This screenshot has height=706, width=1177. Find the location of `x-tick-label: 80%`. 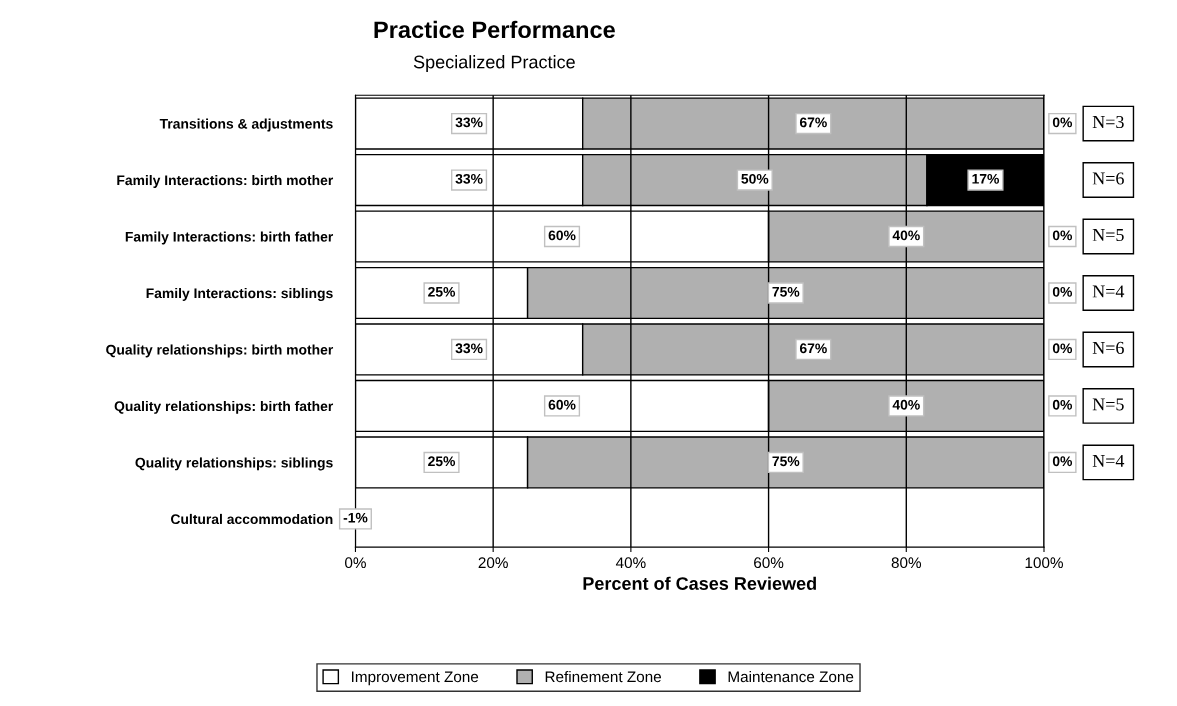

x-tick-label: 80% is located at coordinates (906, 563).